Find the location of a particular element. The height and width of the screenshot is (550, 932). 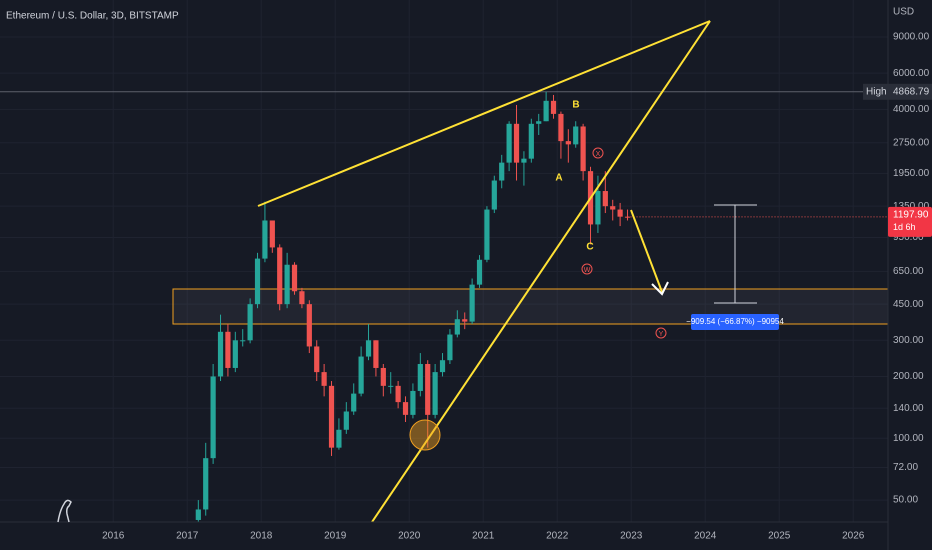

last-price: 1197.90 is located at coordinates (911, 214).